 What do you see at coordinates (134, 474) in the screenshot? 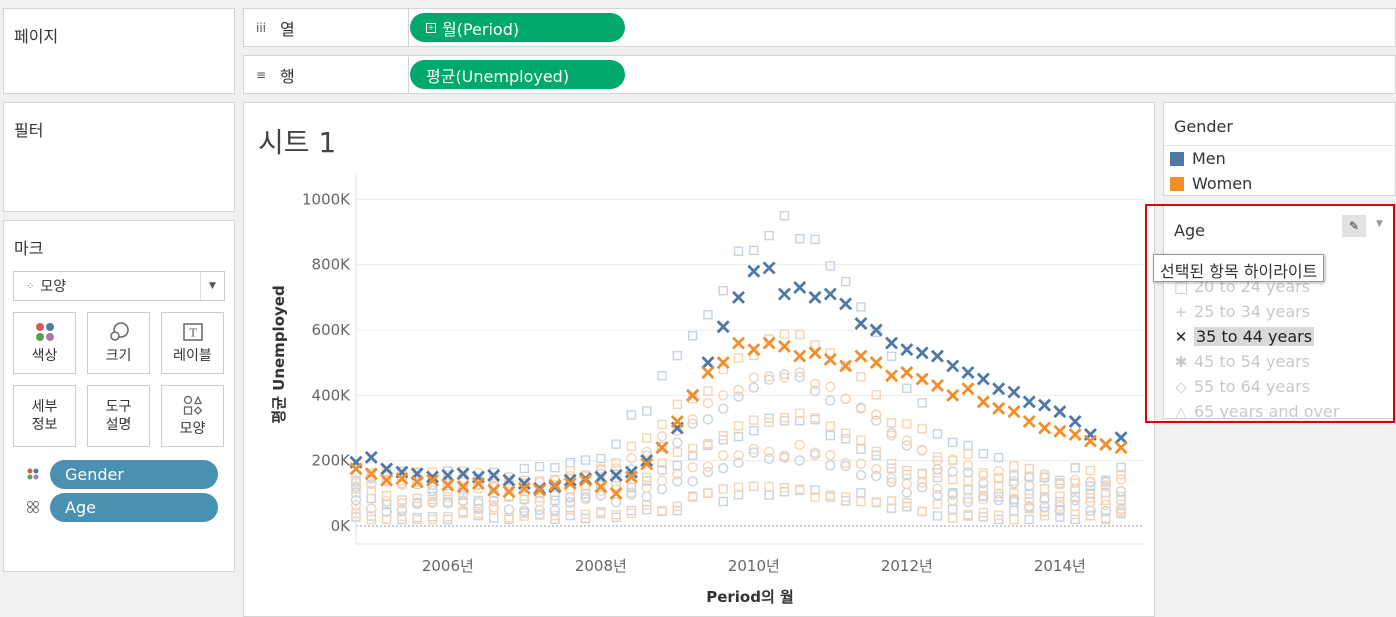
I see `gender-pill: Gender` at bounding box center [134, 474].